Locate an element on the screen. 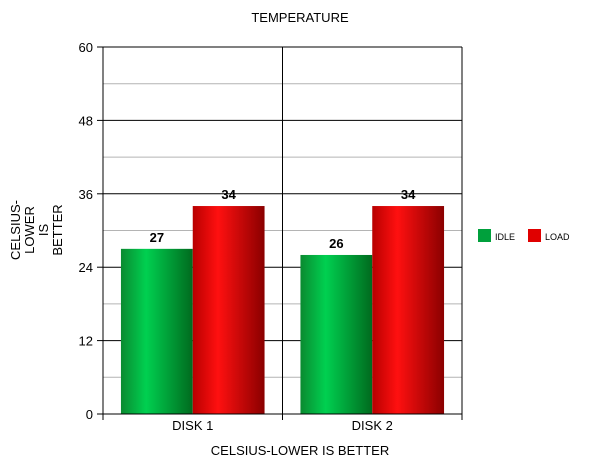  value-labels: 27 34 26 34 is located at coordinates (283, 219).